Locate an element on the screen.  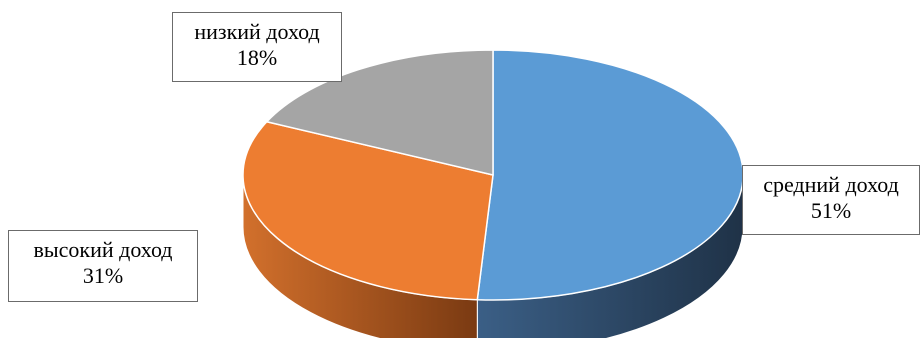
data-label-middle-income-name: средний доход is located at coordinates (831, 184).